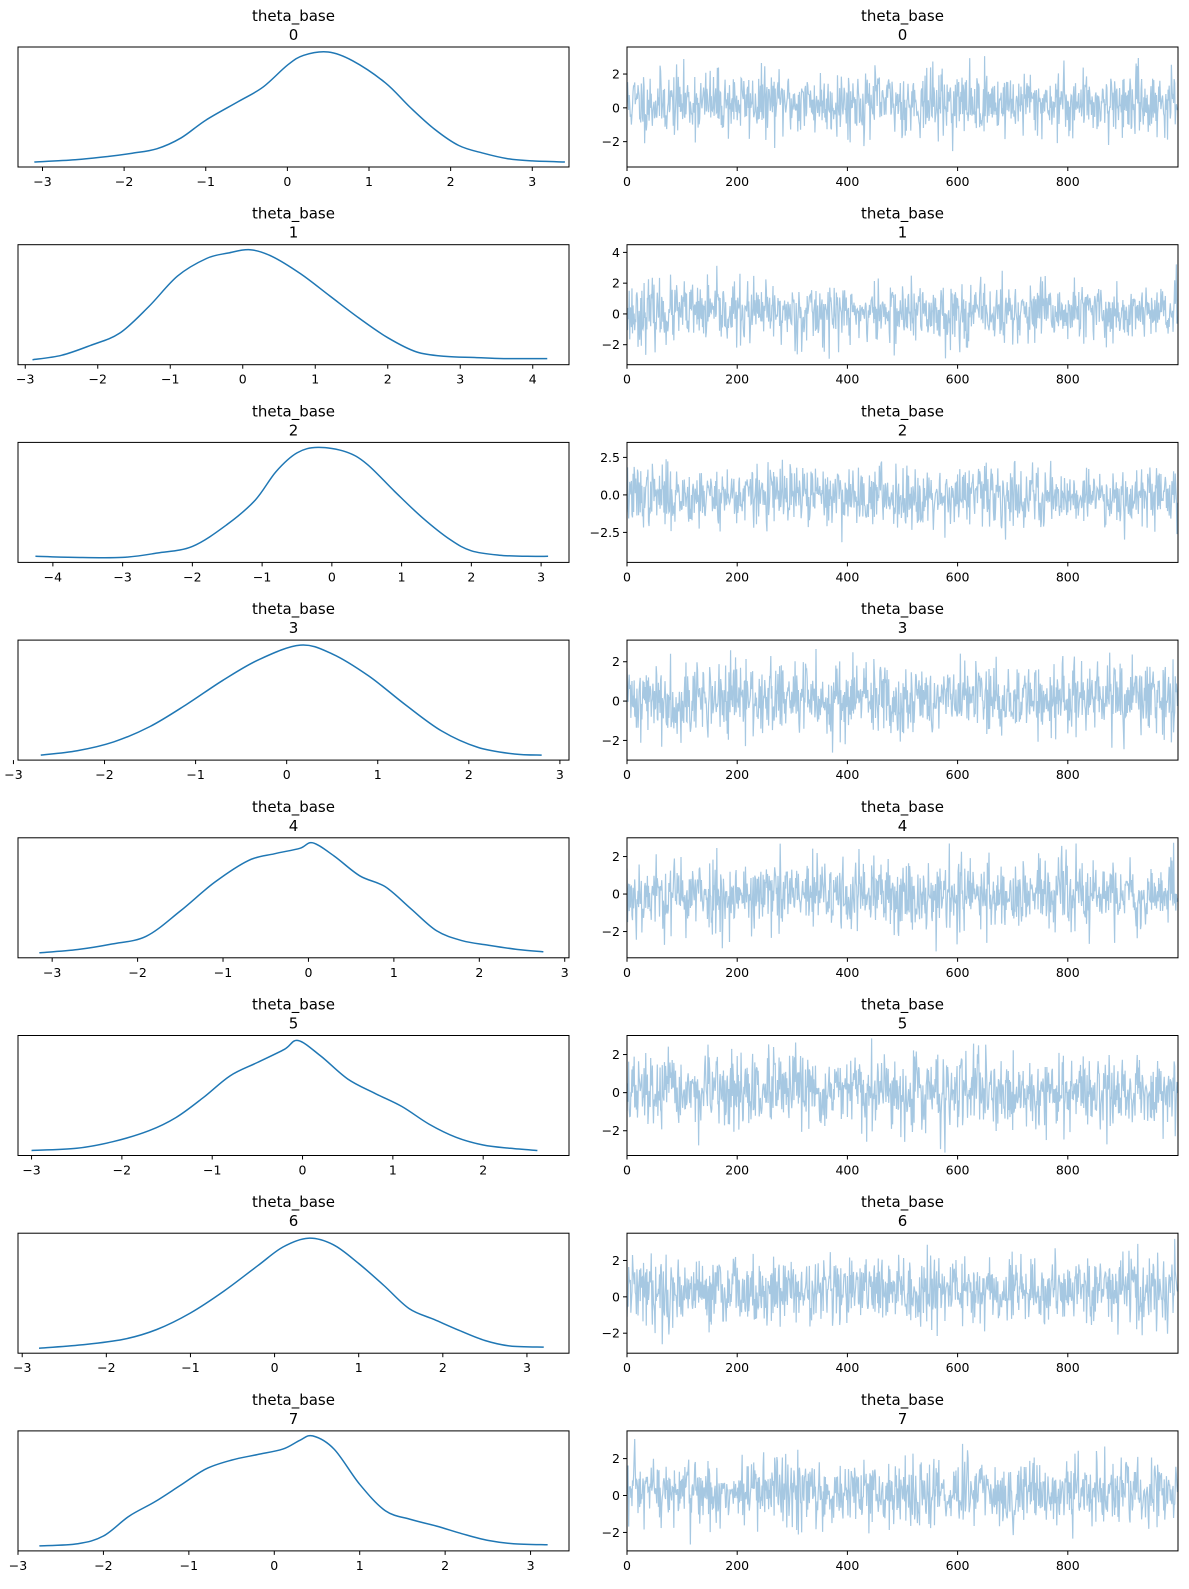 The height and width of the screenshot is (1589, 1189). Describe the element at coordinates (903, 35) in the screenshot. I see `panel-subtitle: 0` at that location.